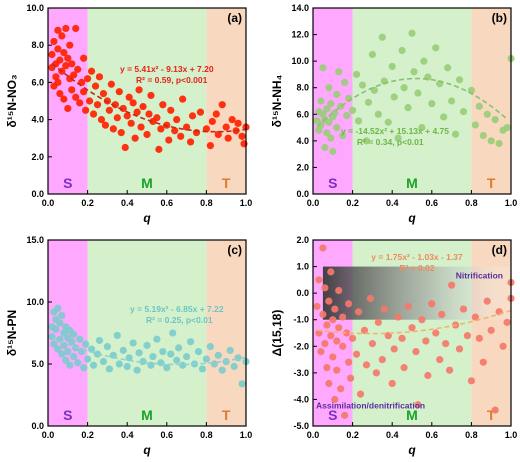 The width and height of the screenshot is (520, 462). Describe the element at coordinates (179, 320) in the screenshot. I see `fit-r2: R² = 0.25, p<0.01` at that location.